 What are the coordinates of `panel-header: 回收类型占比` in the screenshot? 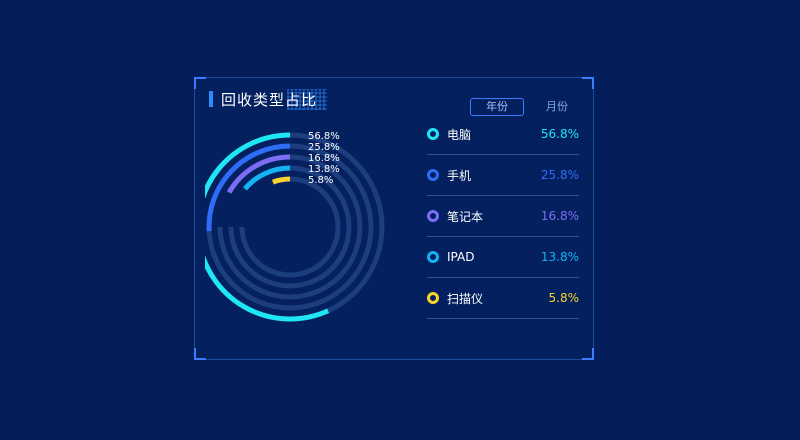 It's located at (268, 99).